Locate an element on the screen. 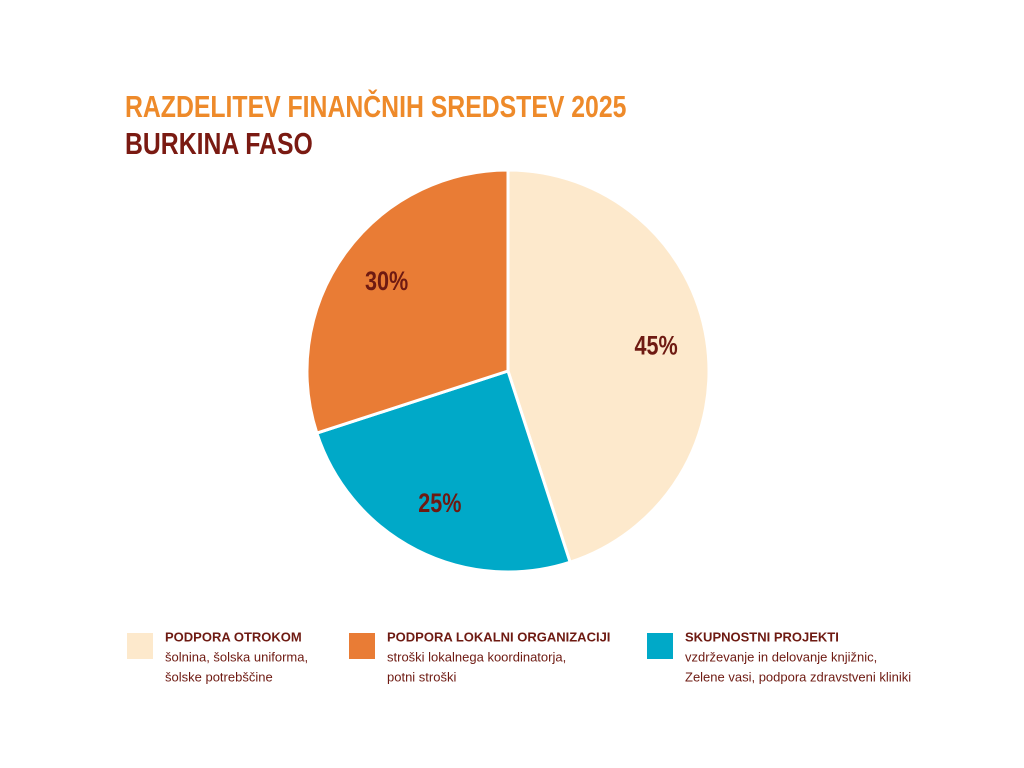 This screenshot has height=768, width=1024. legend-description: stroški lokalnega koordinatorja, is located at coordinates (476, 656).